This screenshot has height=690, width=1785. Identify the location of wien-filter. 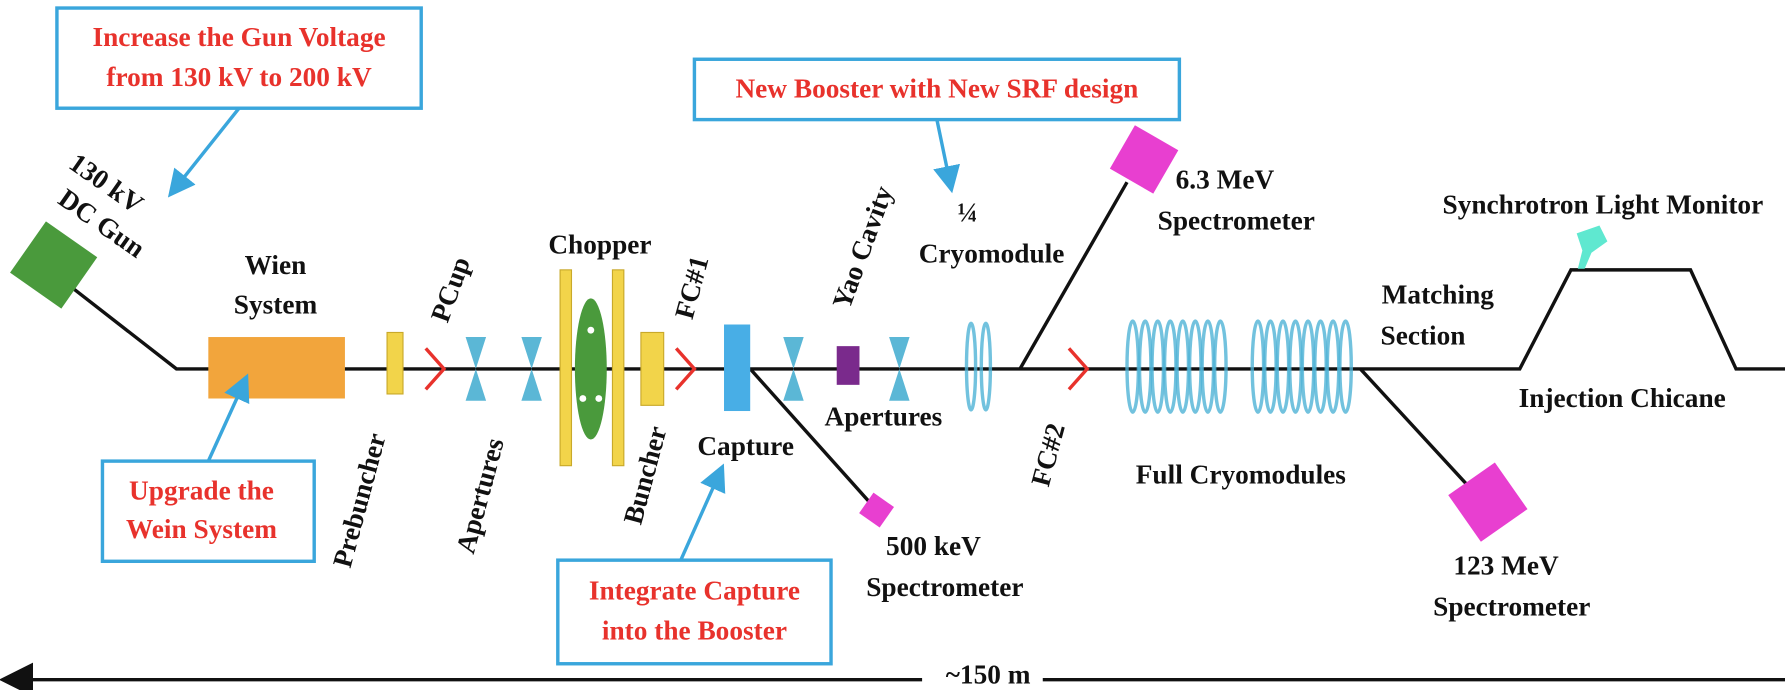
(276, 368).